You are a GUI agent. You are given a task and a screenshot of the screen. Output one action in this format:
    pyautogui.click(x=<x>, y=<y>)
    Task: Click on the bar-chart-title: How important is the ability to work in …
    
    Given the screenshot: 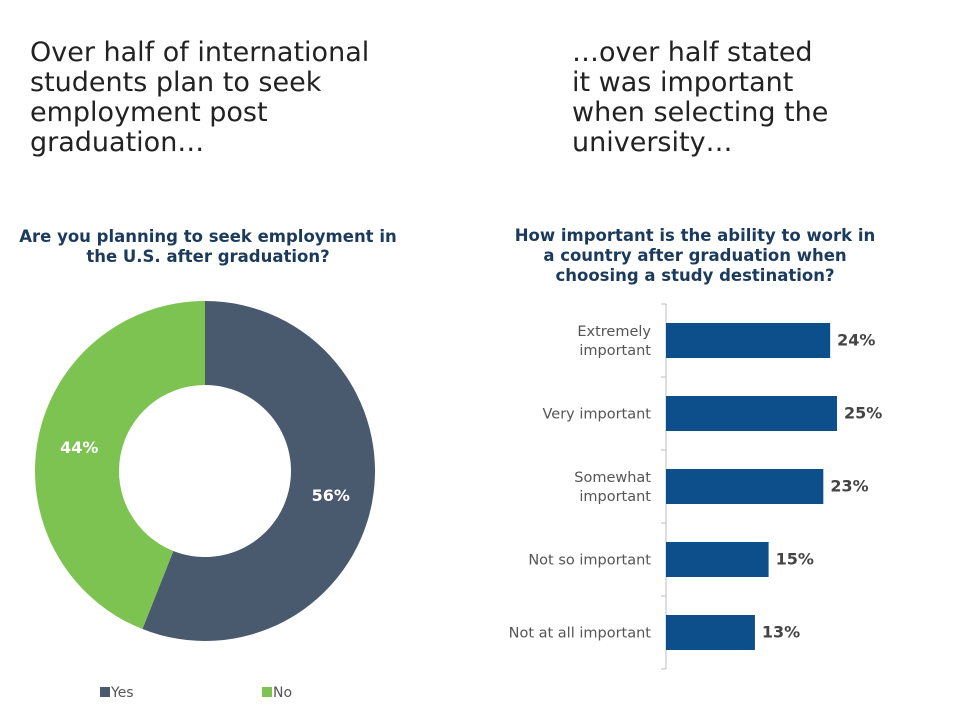 What is the action you would take?
    pyautogui.click(x=695, y=255)
    